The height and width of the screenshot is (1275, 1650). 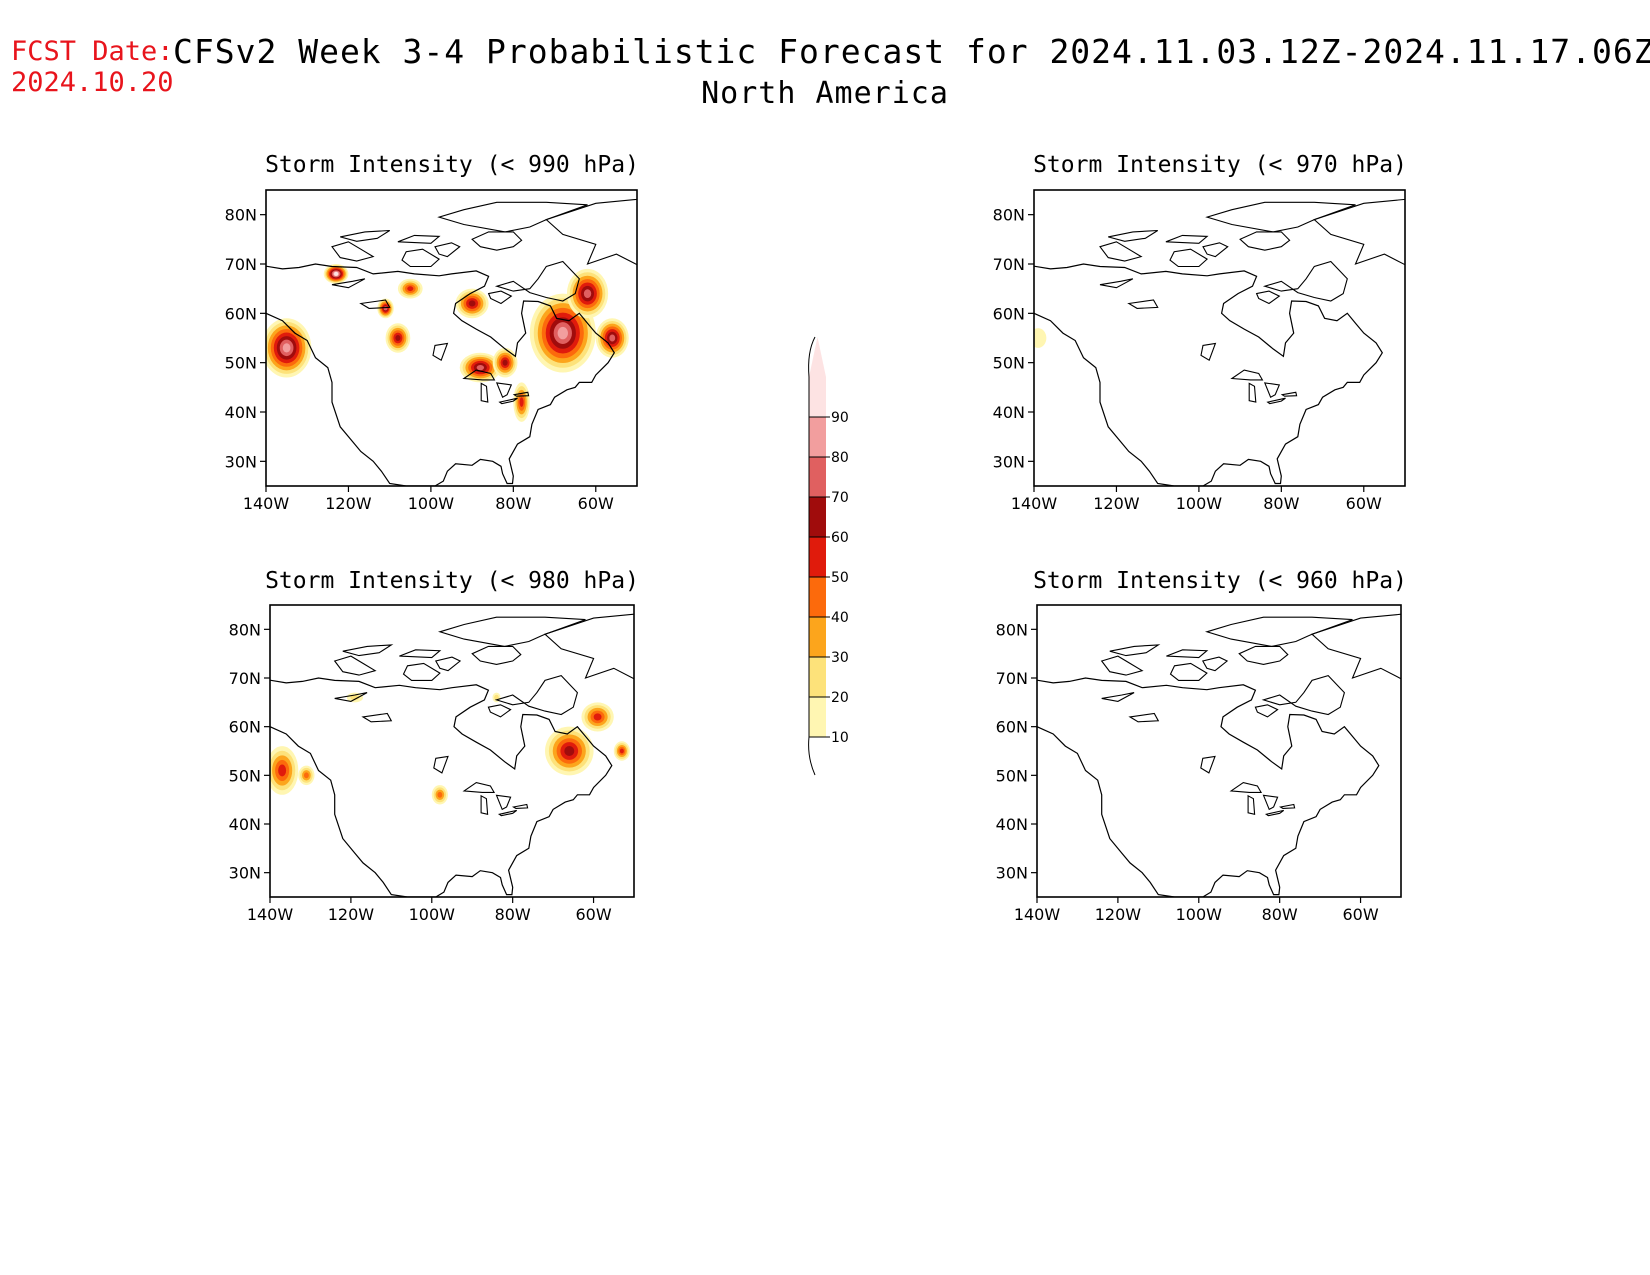 I want to click on colorbar-label: 80, so click(x=840, y=458).